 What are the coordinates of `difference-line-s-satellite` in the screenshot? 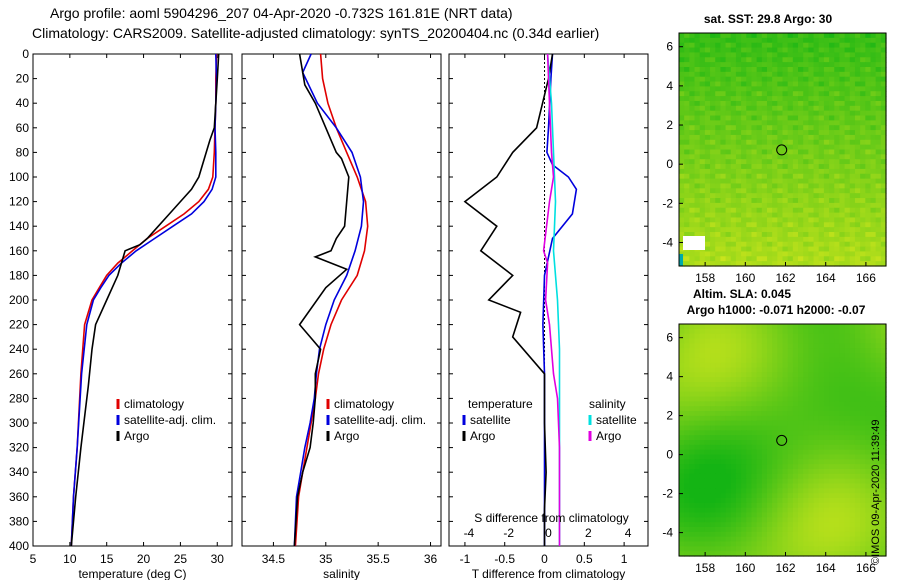 It's located at (553, 299).